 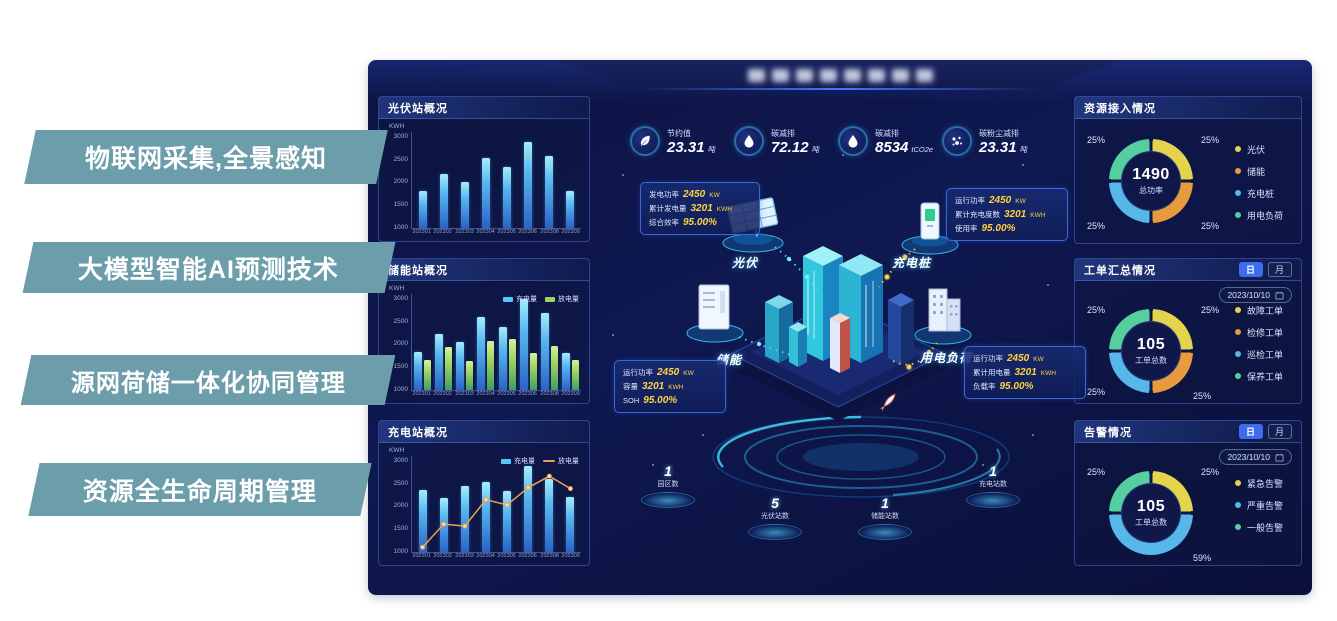 I want to click on counter-parks: 1 园区数, so click(x=668, y=486).